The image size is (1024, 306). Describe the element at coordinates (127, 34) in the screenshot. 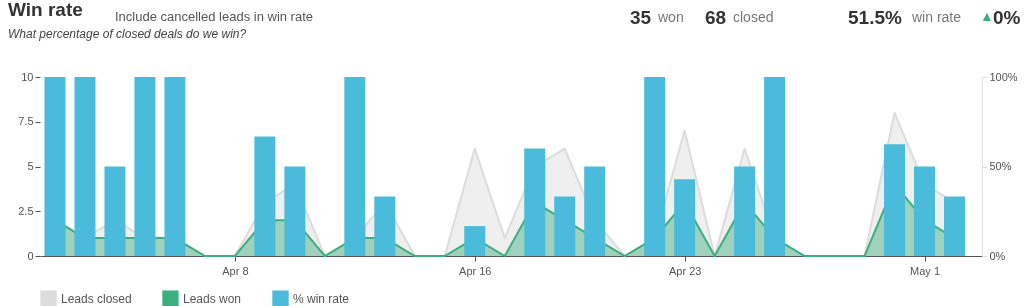

I see `chart-subtitle: What percentage of closed deals do we win?` at that location.